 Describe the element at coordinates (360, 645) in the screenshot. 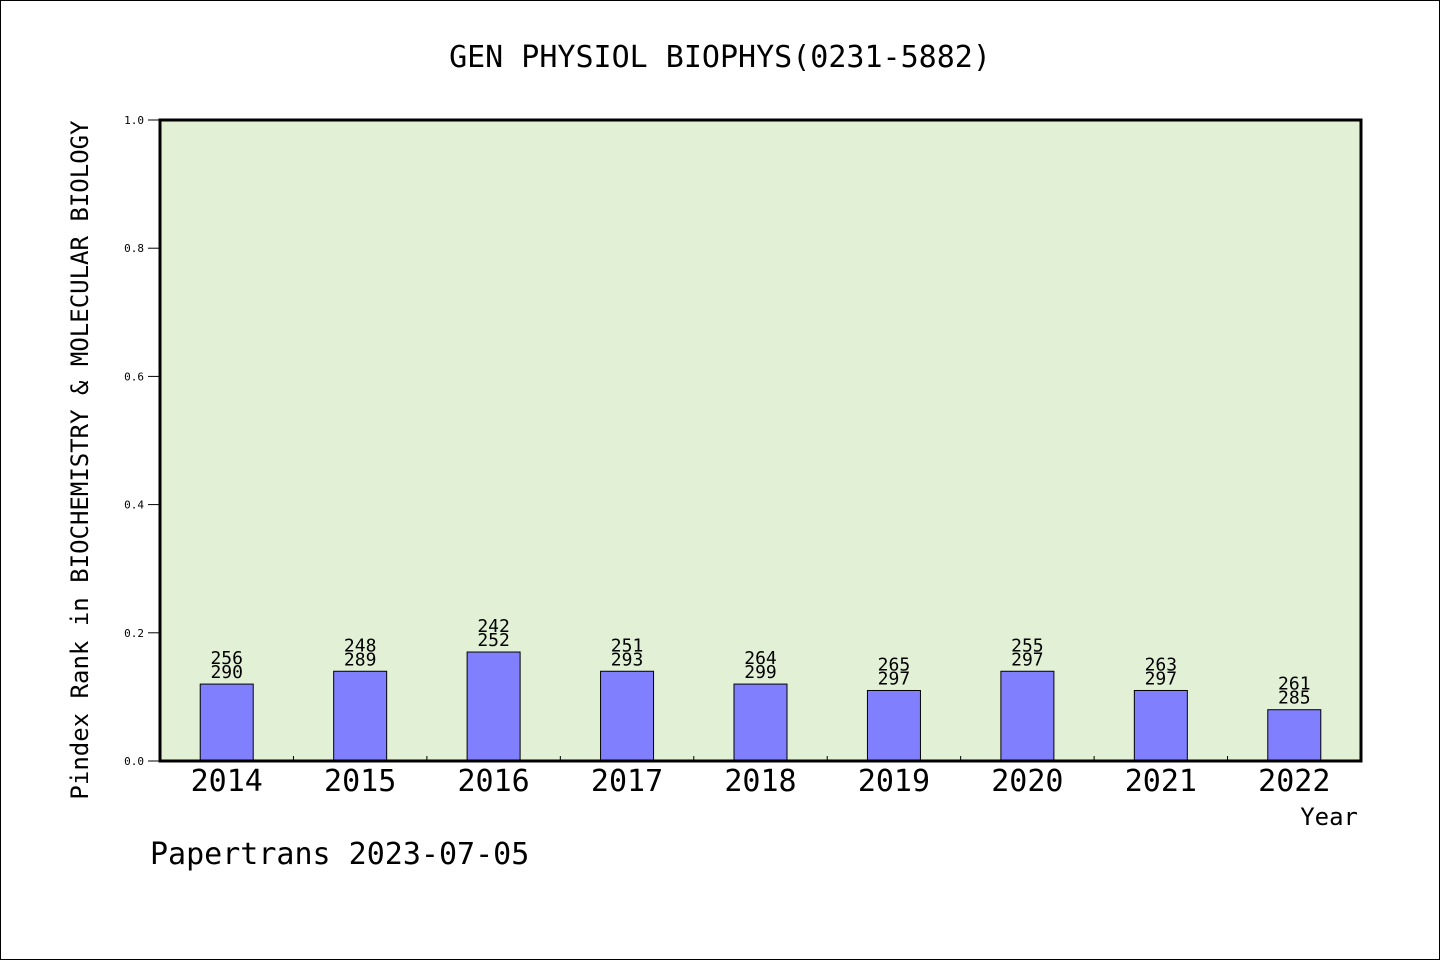

I see `rank-label-2015: 248` at that location.